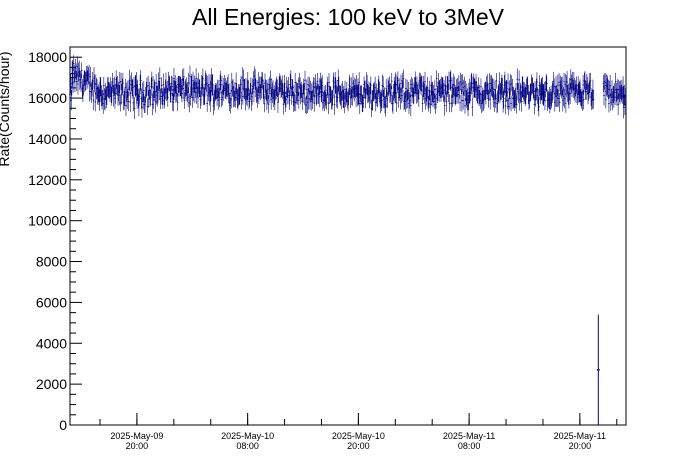  Describe the element at coordinates (51, 262) in the screenshot. I see `y-tick-label: 8000` at that location.